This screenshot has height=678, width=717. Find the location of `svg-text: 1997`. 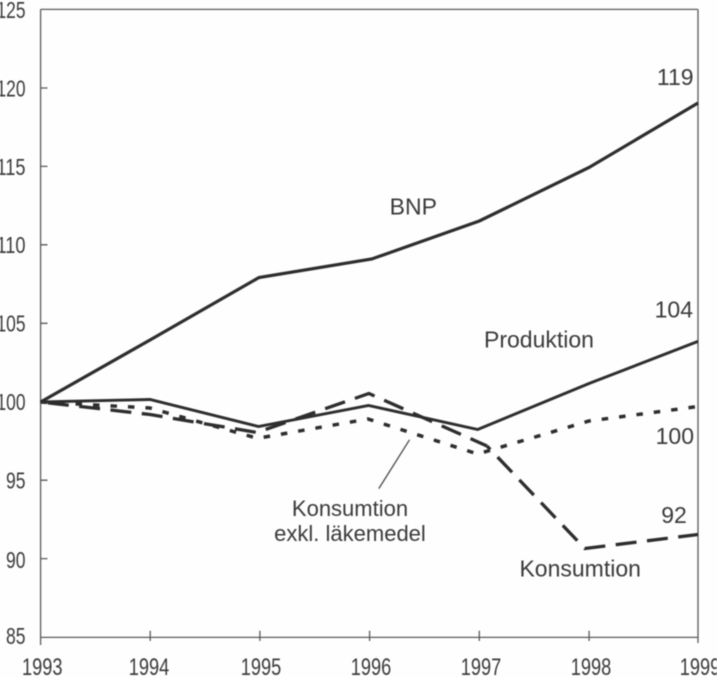

svg-text: 1997 is located at coordinates (481, 666).